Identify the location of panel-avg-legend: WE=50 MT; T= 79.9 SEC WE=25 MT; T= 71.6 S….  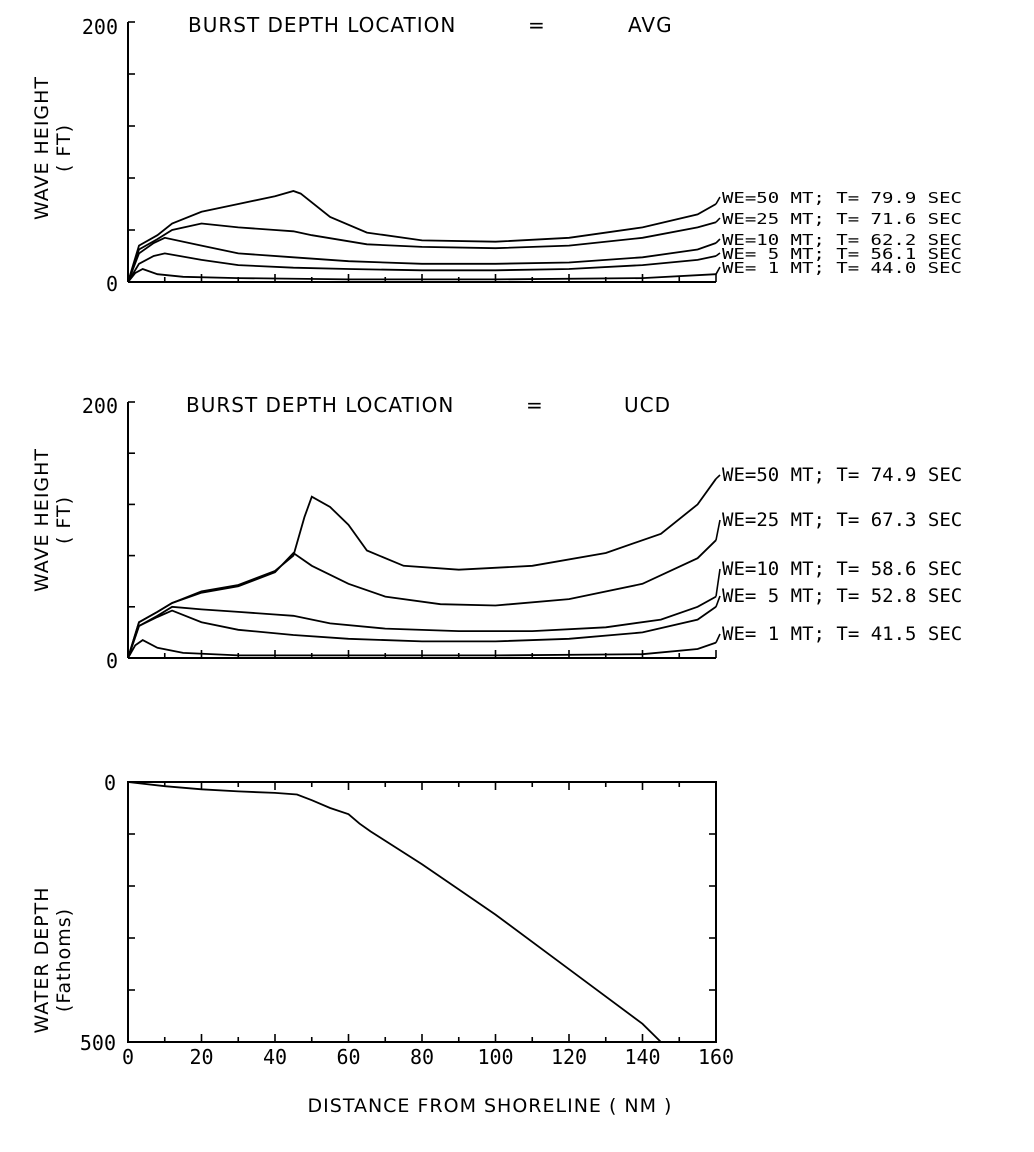
(838, 234).